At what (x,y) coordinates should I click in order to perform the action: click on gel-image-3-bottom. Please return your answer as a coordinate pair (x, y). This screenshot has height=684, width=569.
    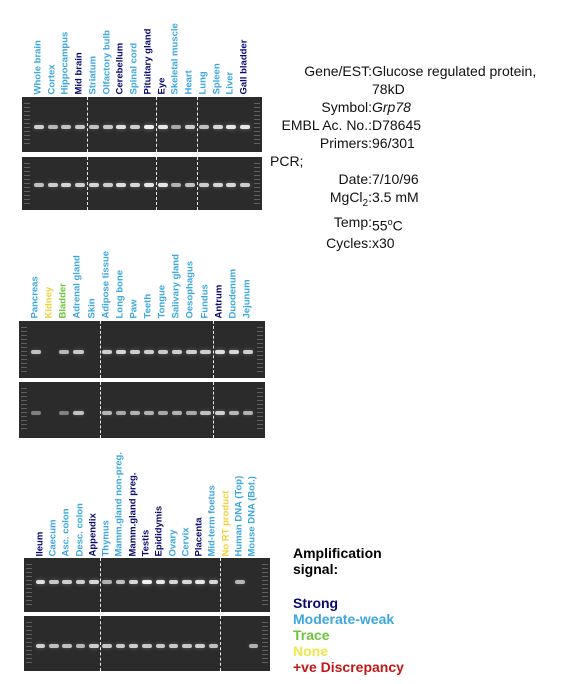
    Looking at the image, I should click on (147, 643).